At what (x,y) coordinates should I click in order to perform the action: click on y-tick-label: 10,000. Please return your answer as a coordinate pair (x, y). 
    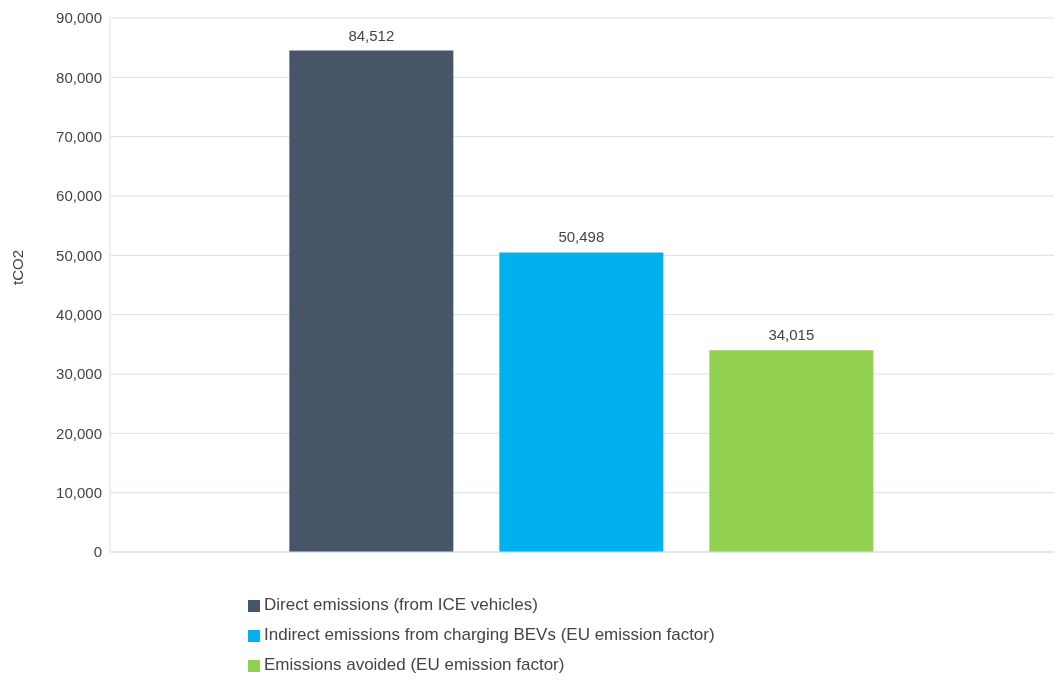
    Looking at the image, I should click on (79, 492).